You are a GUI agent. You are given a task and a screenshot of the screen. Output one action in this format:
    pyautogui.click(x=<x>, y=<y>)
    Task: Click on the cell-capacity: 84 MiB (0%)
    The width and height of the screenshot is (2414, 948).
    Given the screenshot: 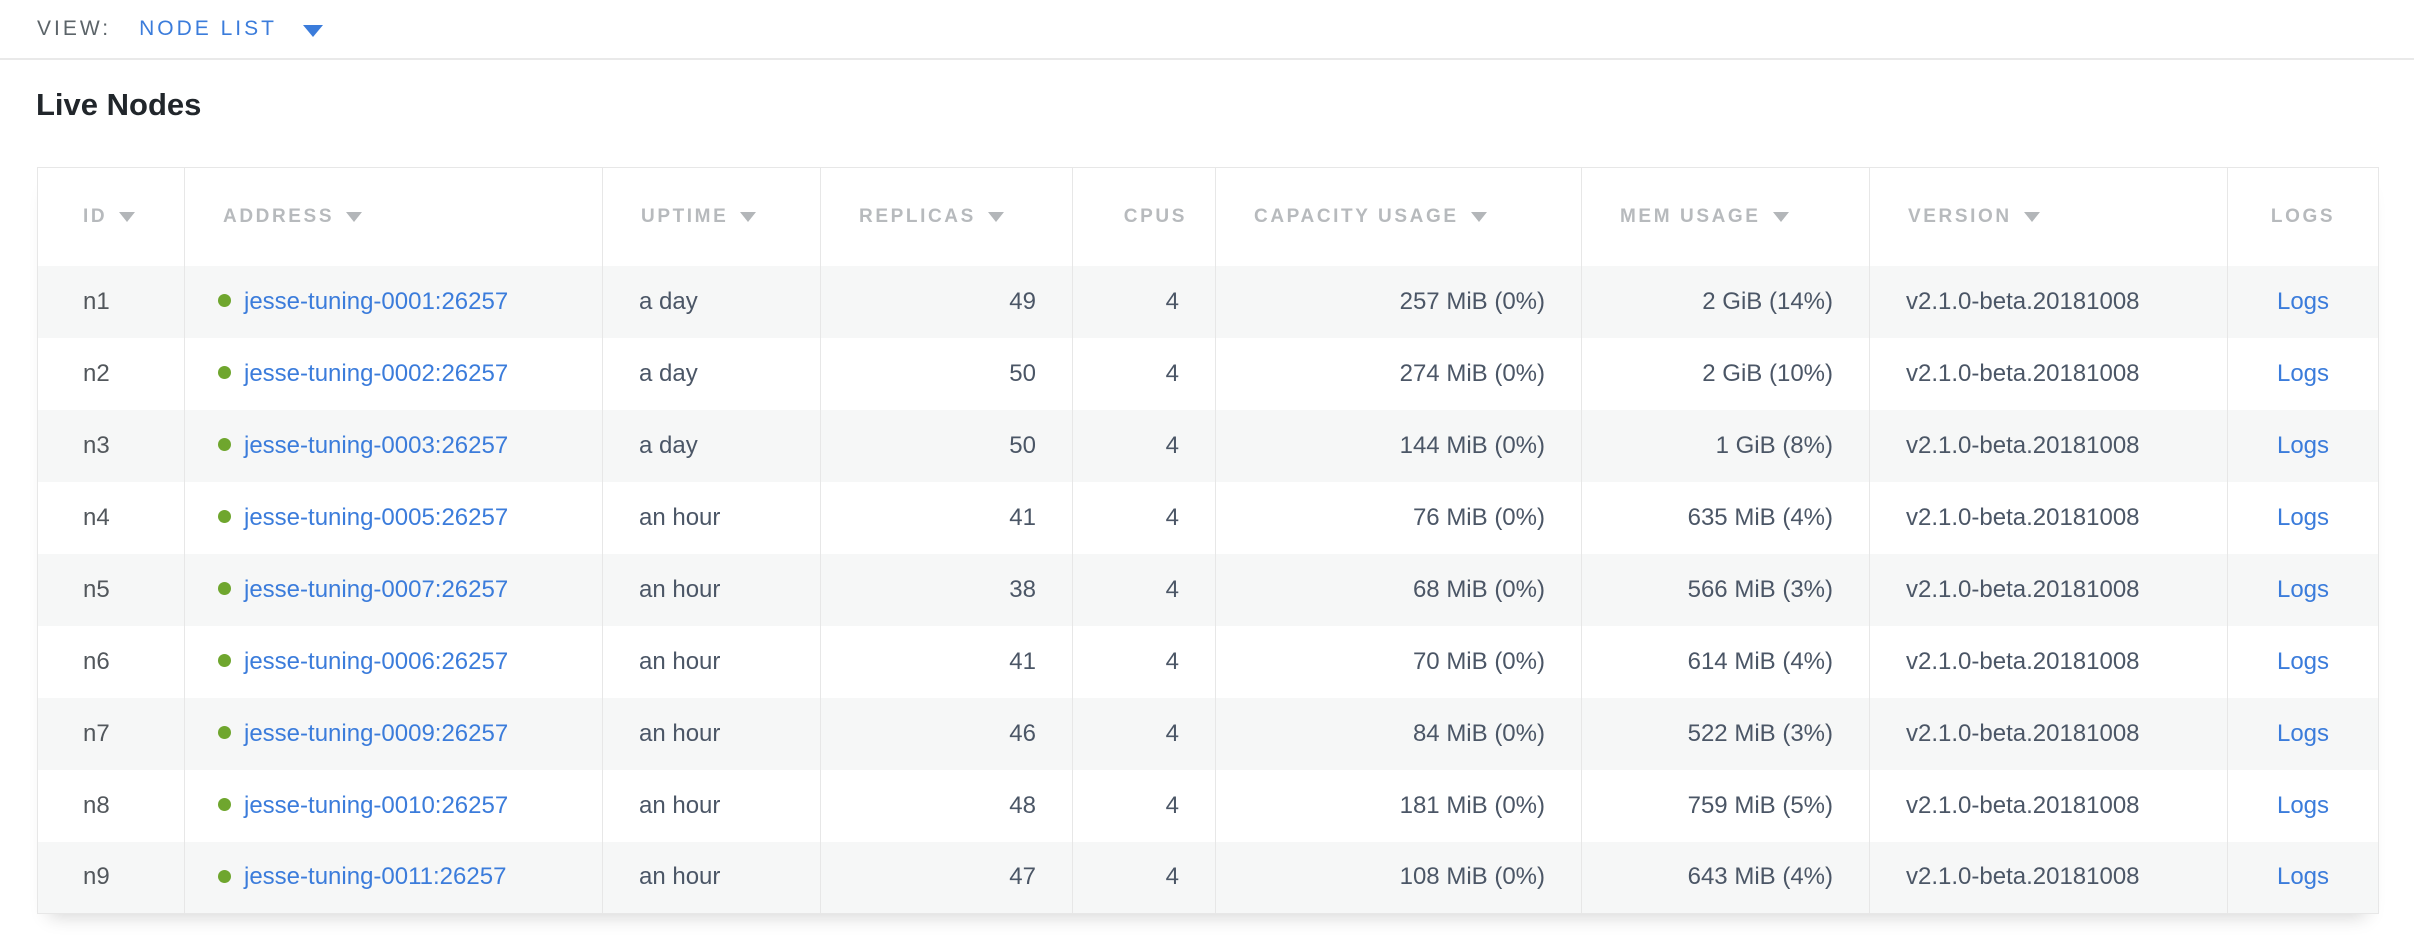 What is the action you would take?
    pyautogui.click(x=1398, y=733)
    